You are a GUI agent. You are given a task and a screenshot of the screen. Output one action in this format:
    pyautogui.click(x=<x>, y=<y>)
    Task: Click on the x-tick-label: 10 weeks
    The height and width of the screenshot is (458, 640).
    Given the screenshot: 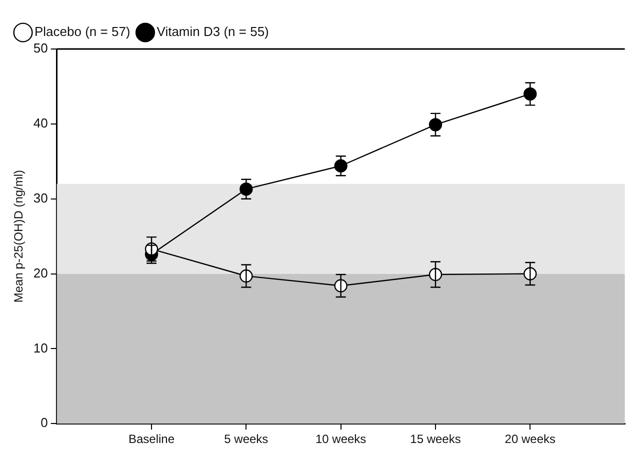 What is the action you would take?
    pyautogui.click(x=340, y=439)
    